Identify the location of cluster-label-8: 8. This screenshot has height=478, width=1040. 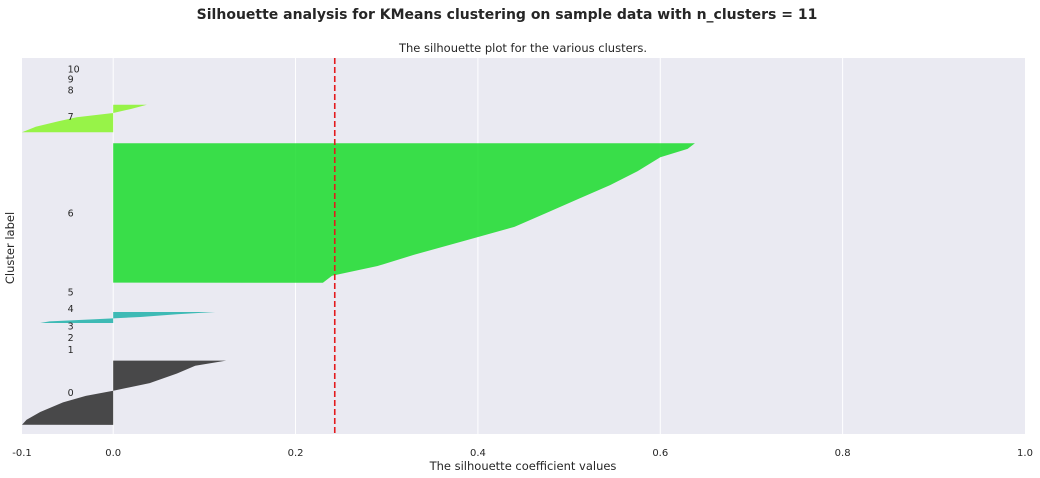
(71, 91).